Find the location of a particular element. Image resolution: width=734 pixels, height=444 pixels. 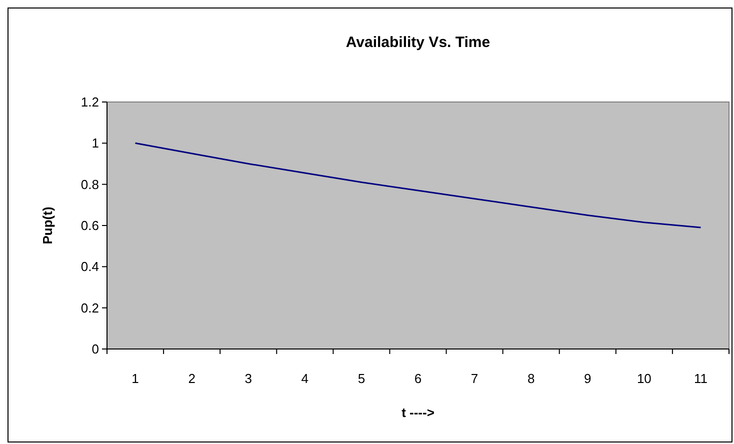

x-tick-label: 5 is located at coordinates (362, 378).